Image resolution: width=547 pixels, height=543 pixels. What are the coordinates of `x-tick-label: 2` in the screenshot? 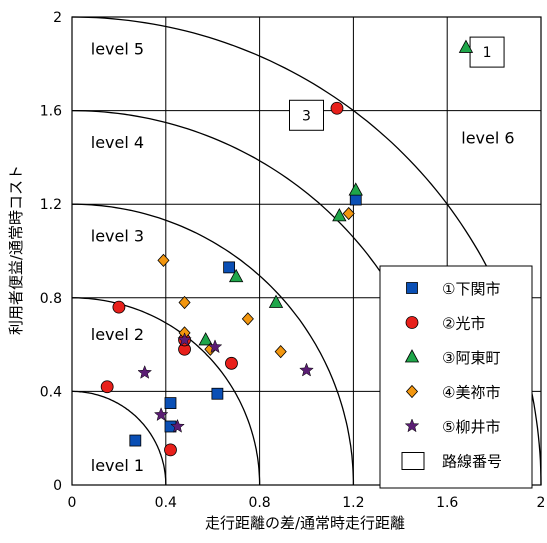 It's located at (541, 503).